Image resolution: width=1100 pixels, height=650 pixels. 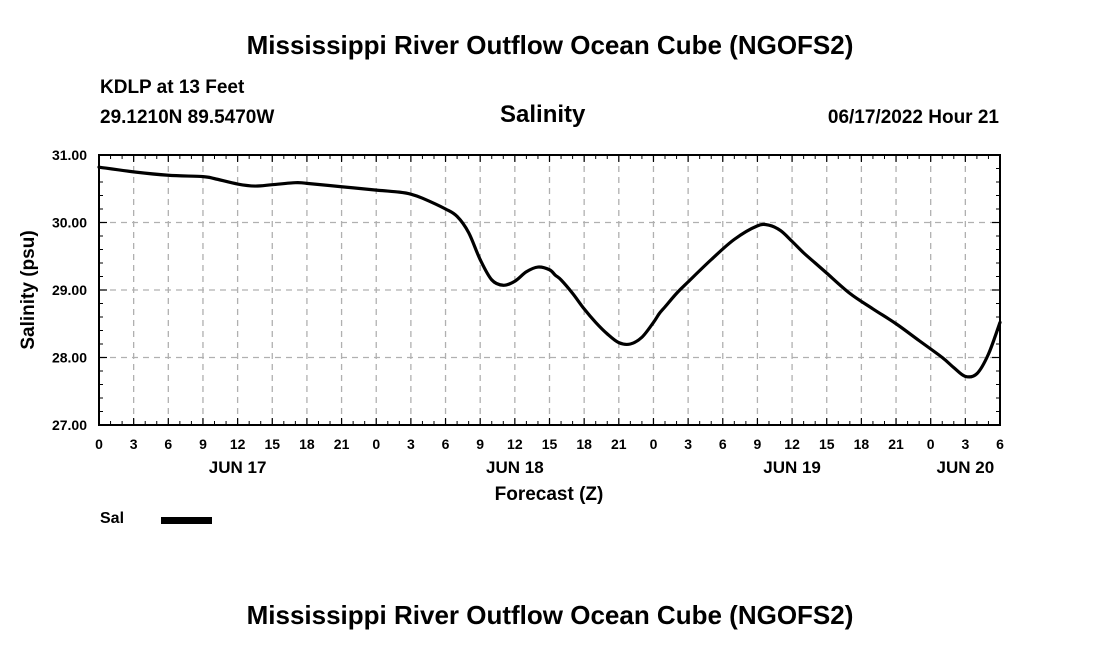 I want to click on day-label: JUN 20, so click(x=966, y=467).